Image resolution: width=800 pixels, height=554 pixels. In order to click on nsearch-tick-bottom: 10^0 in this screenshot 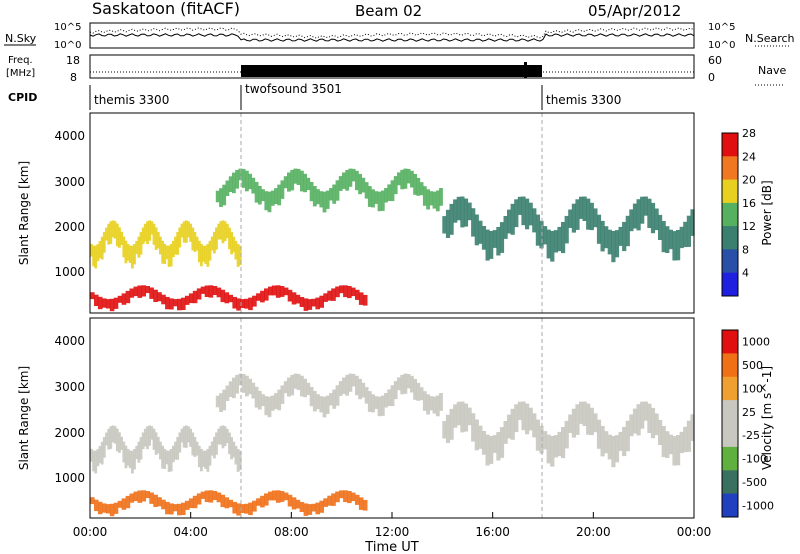, I will do `click(721, 45)`.